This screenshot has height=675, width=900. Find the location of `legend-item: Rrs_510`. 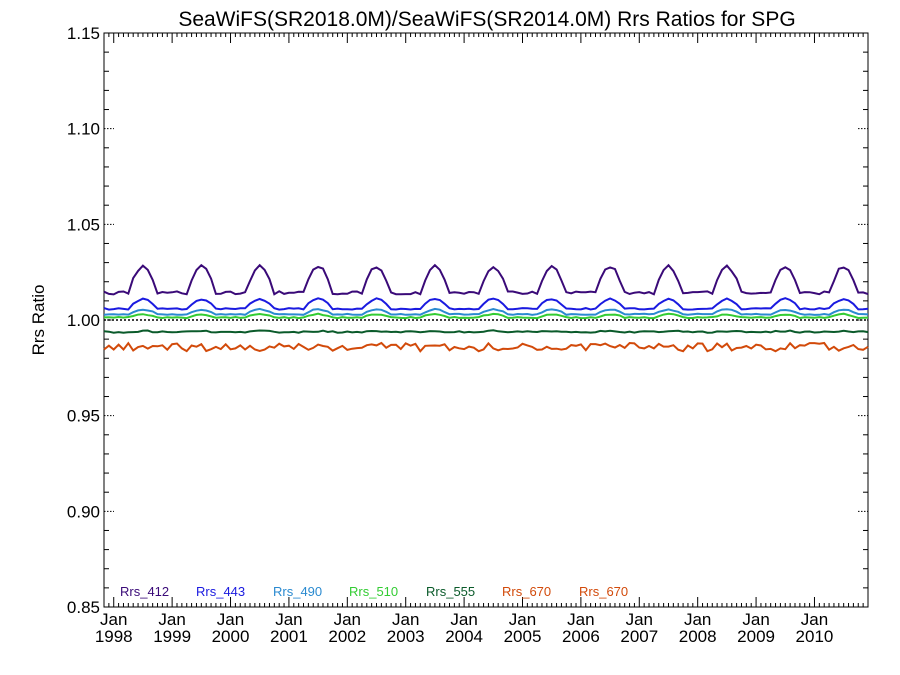

legend-item: Rrs_510 is located at coordinates (373, 591).